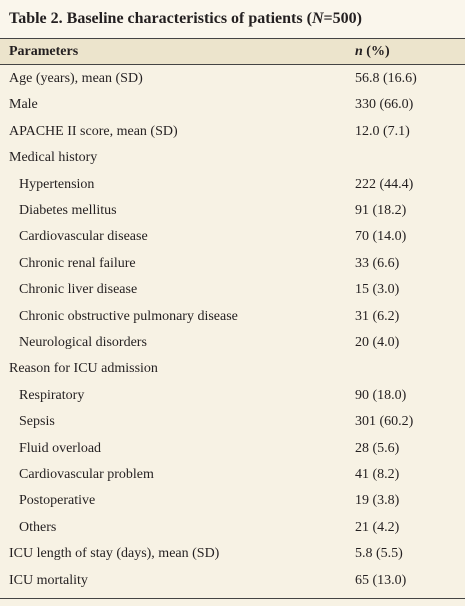 This screenshot has height=606, width=465. I want to click on header-cell: n (%), so click(372, 51).